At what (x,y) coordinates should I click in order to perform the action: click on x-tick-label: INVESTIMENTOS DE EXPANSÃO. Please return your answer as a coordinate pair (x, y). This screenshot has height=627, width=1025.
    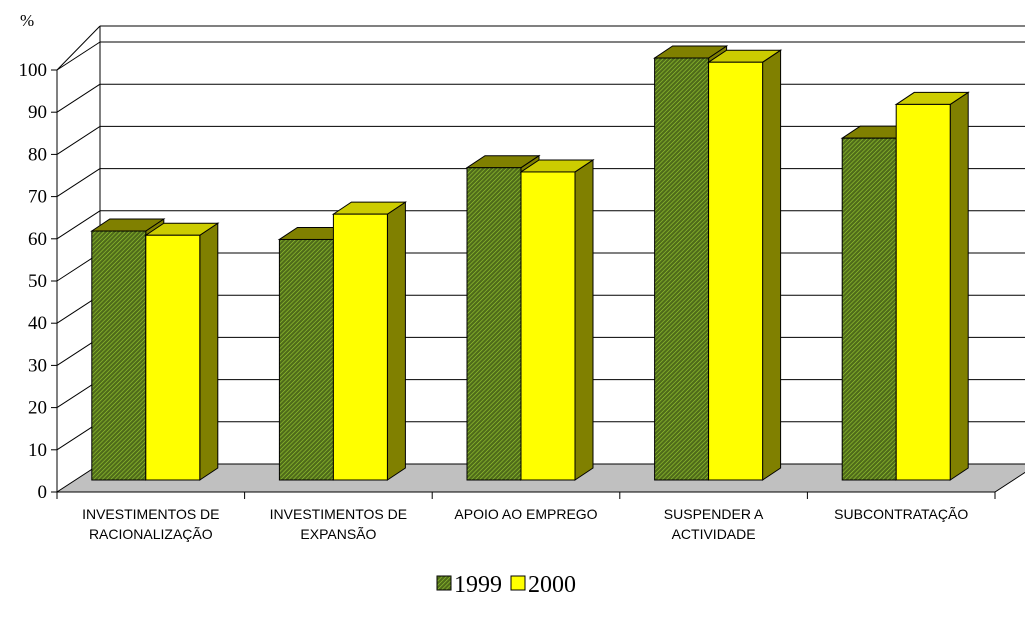
    Looking at the image, I should click on (338, 524).